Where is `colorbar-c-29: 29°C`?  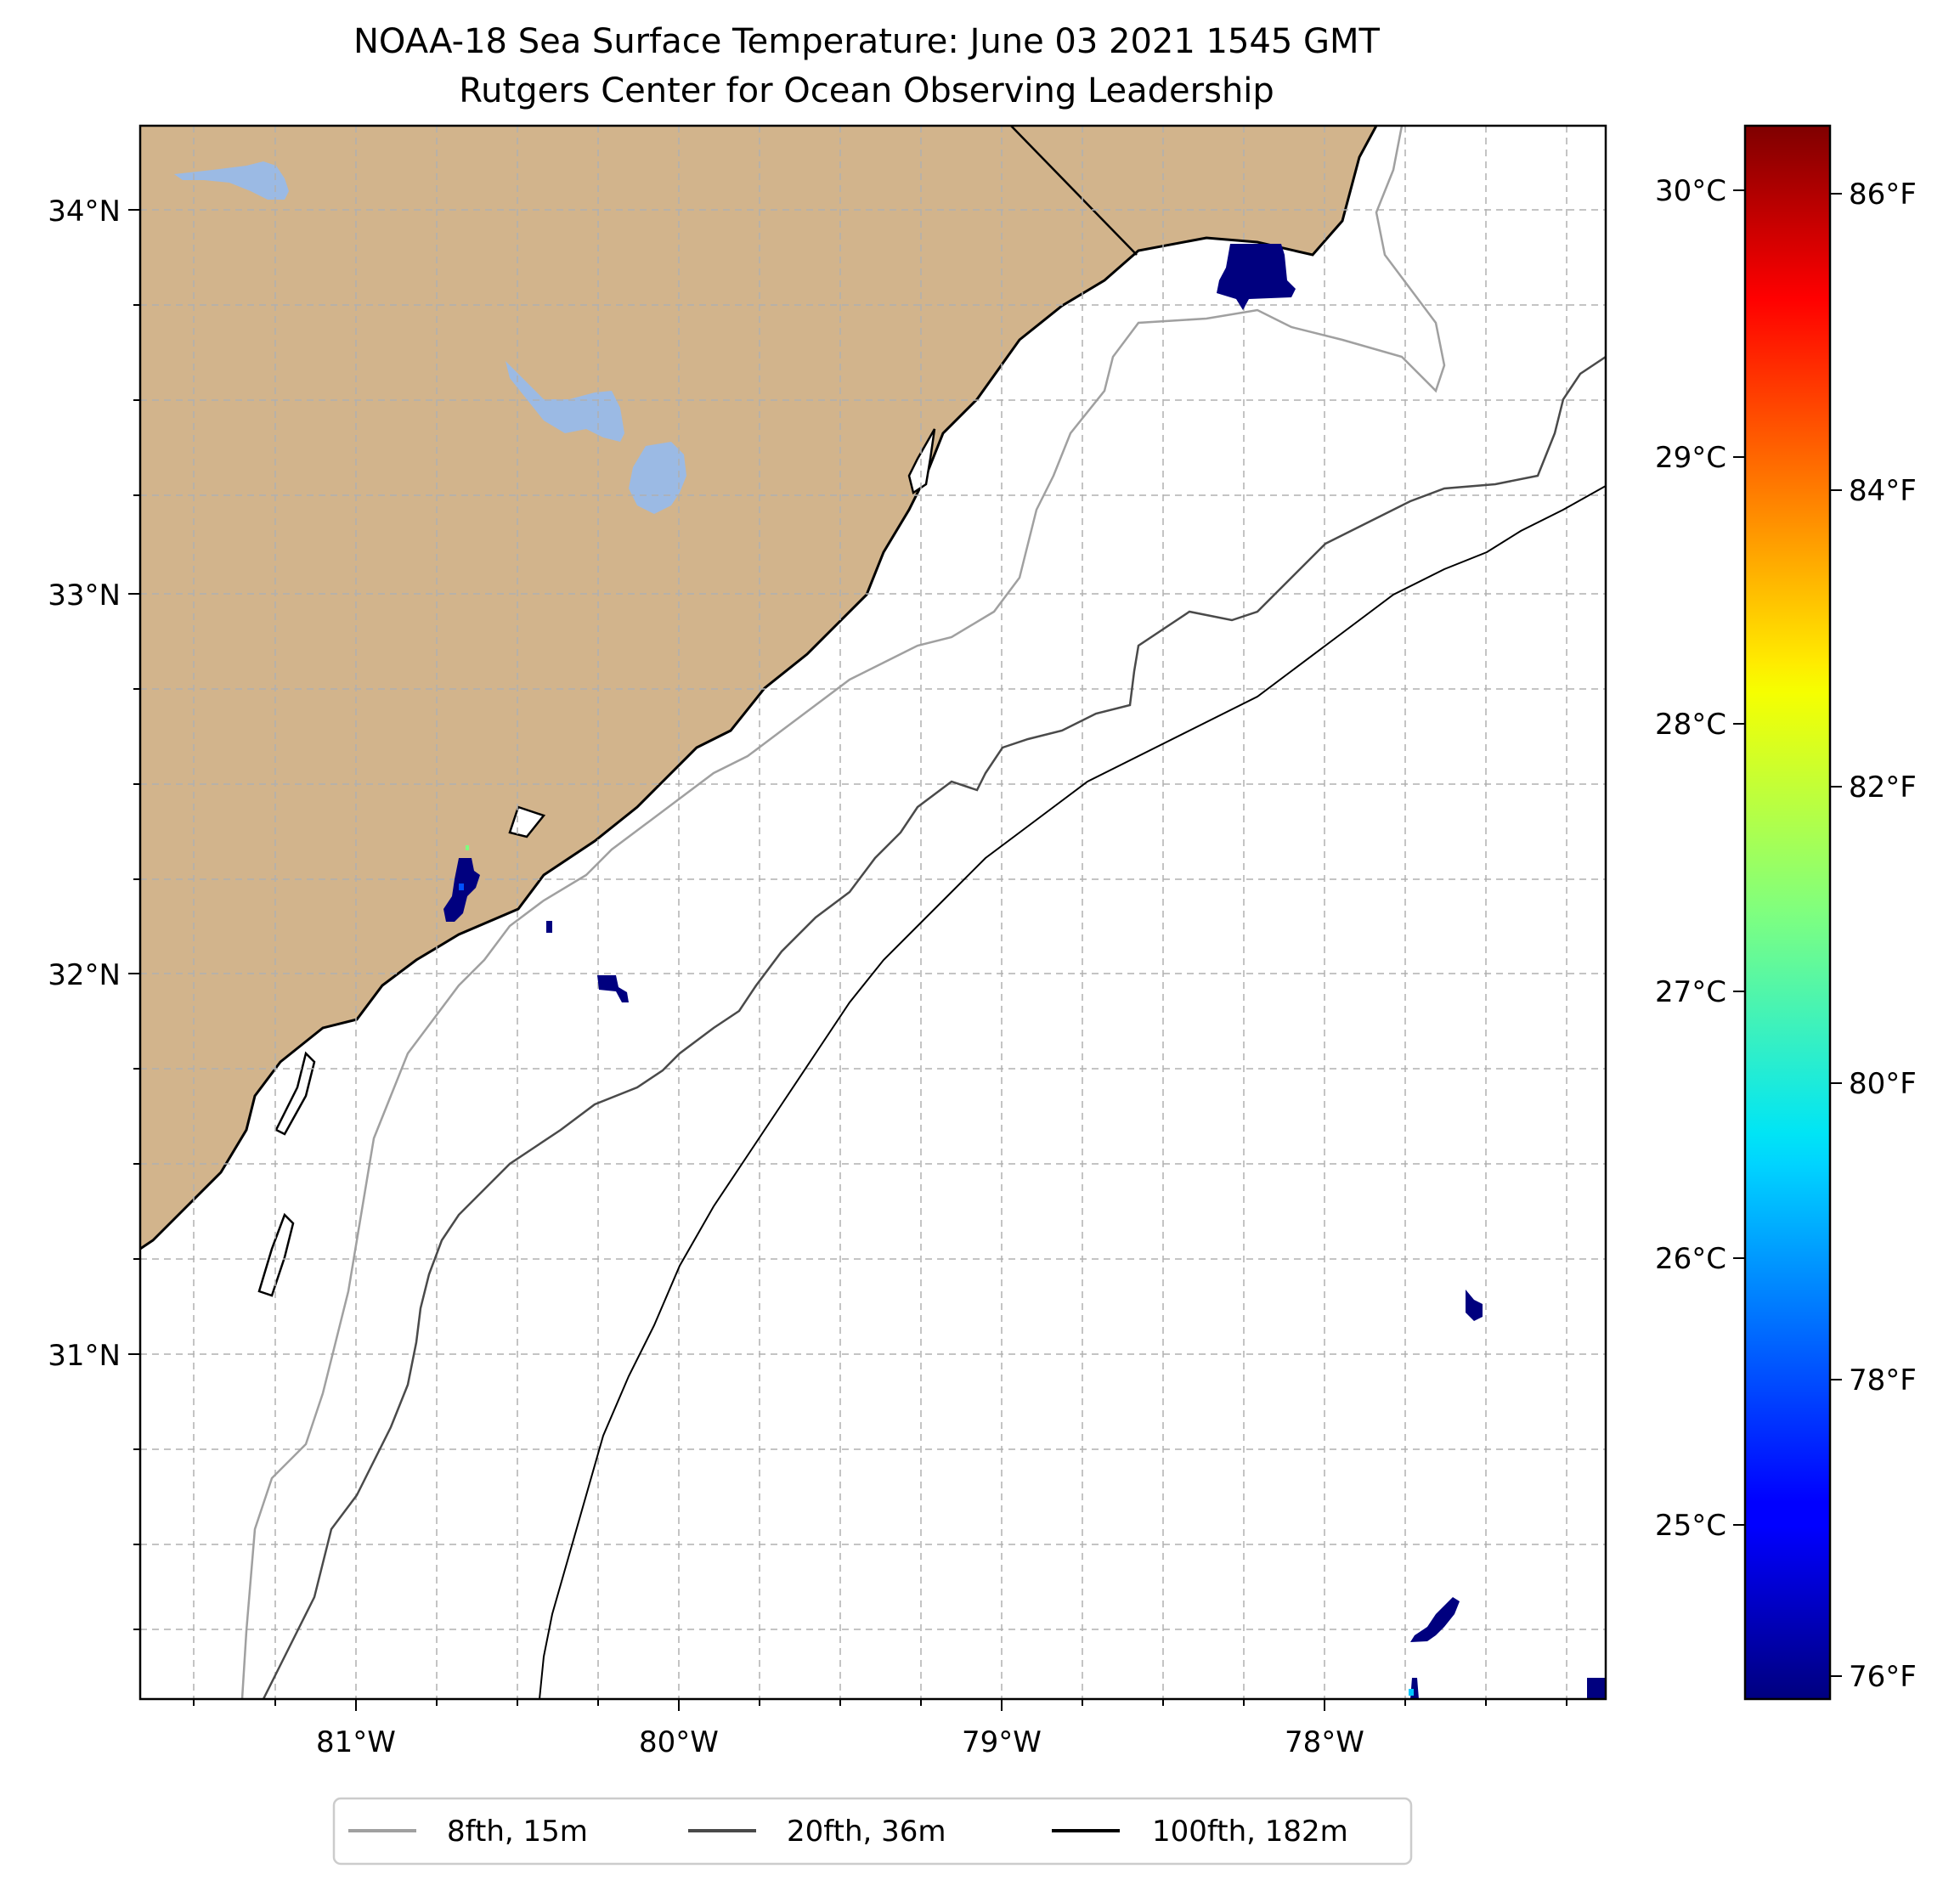 colorbar-c-29: 29°C is located at coordinates (1691, 458).